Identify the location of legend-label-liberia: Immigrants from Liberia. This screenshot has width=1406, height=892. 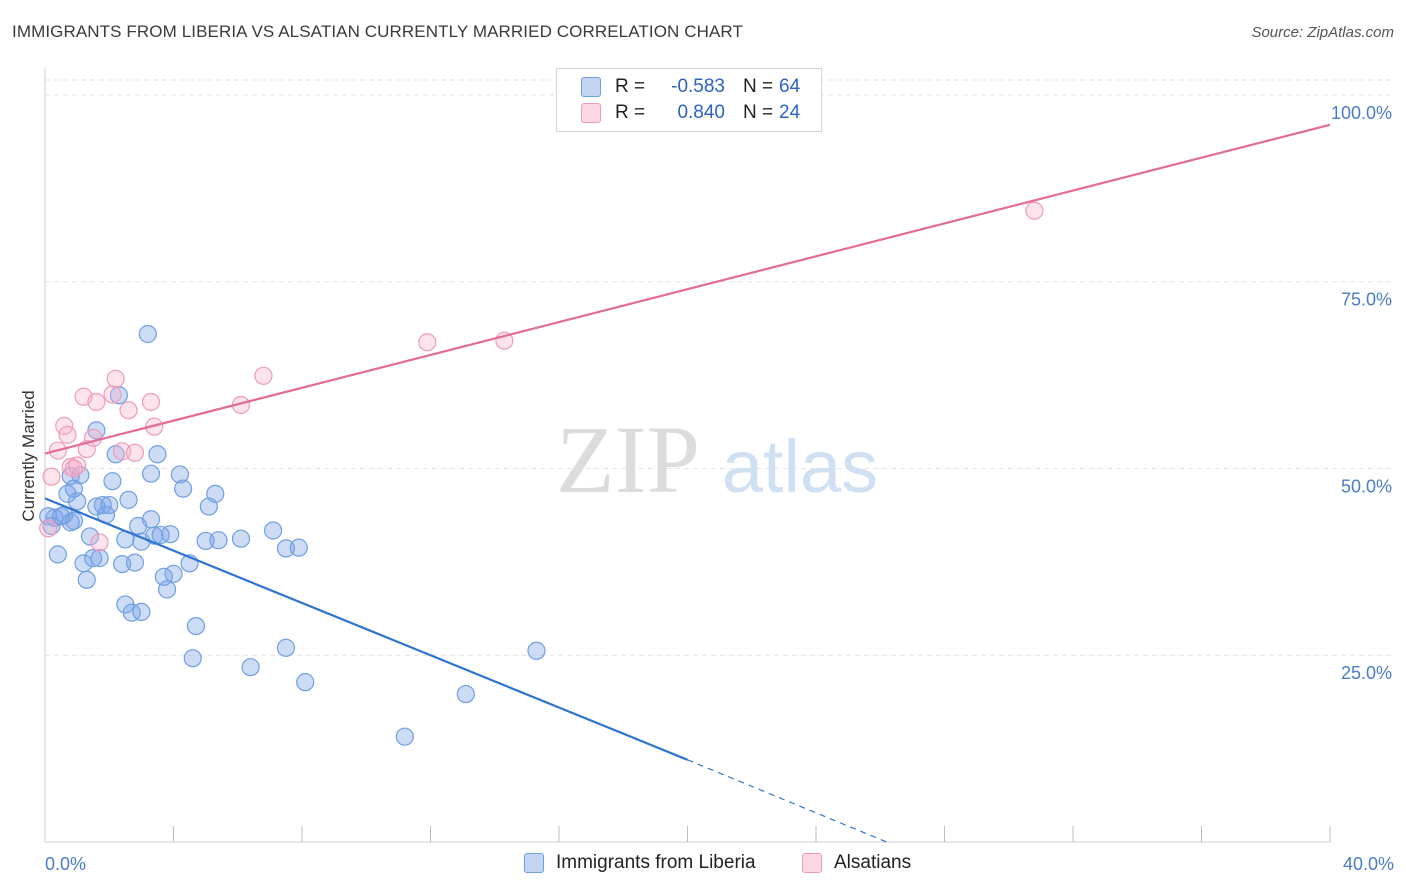
(656, 862).